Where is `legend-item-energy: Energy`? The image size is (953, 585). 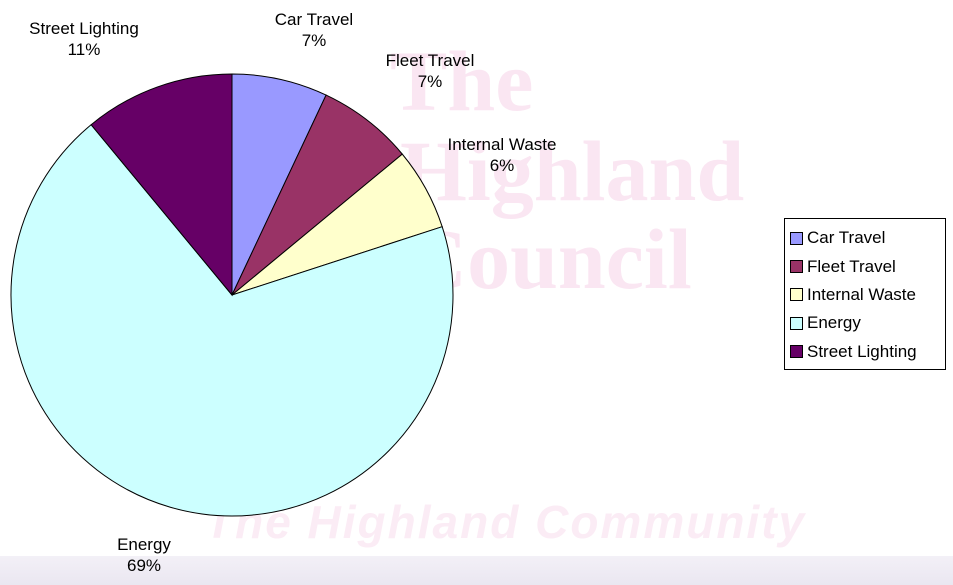 legend-item-energy: Energy is located at coordinates (867, 323).